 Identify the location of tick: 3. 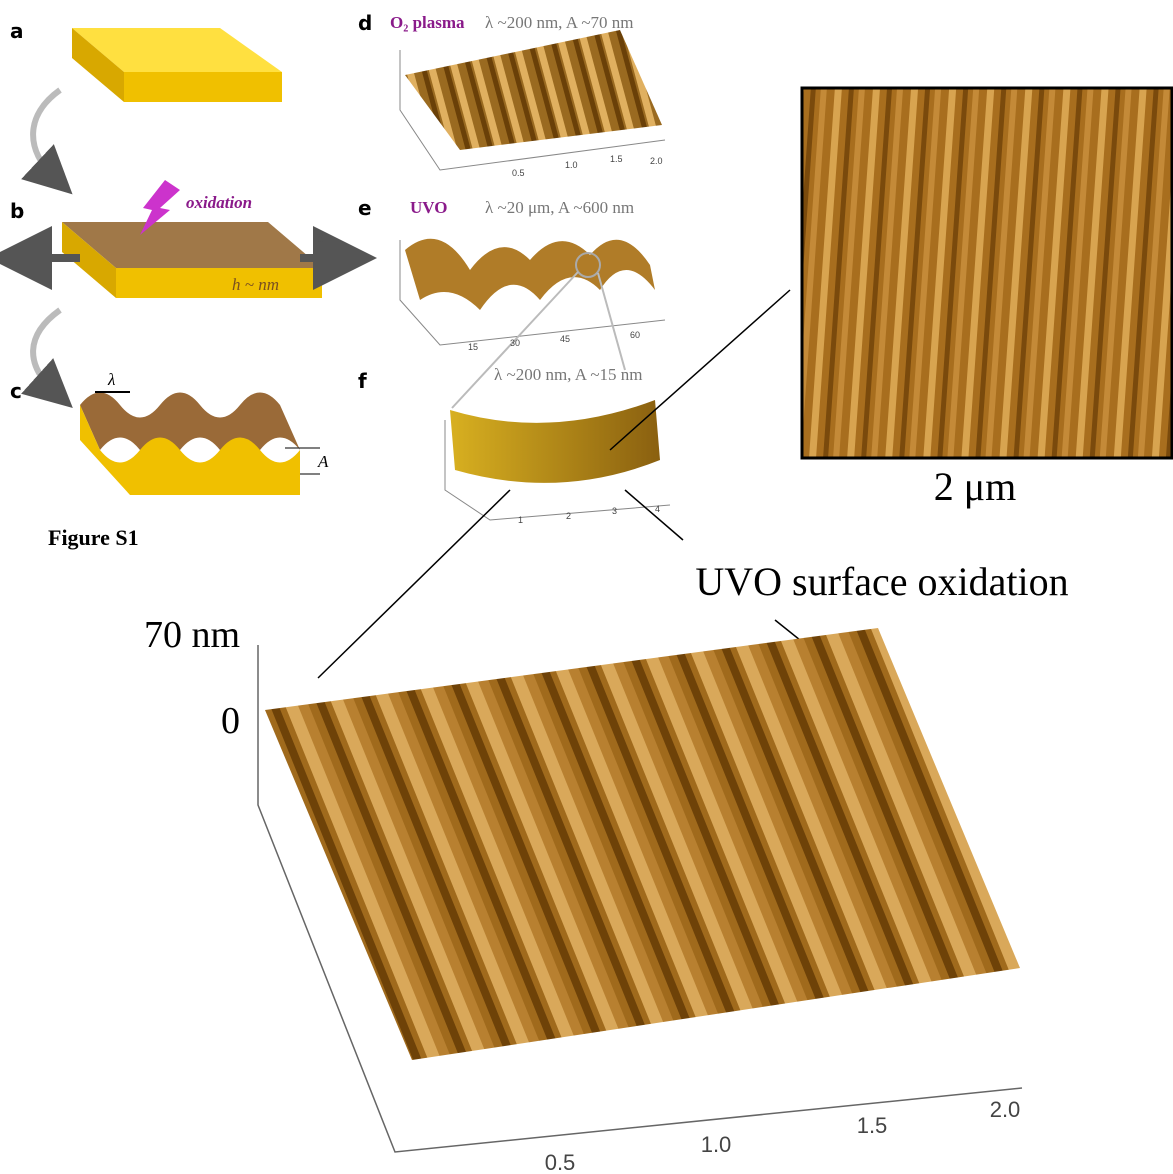
(614, 511).